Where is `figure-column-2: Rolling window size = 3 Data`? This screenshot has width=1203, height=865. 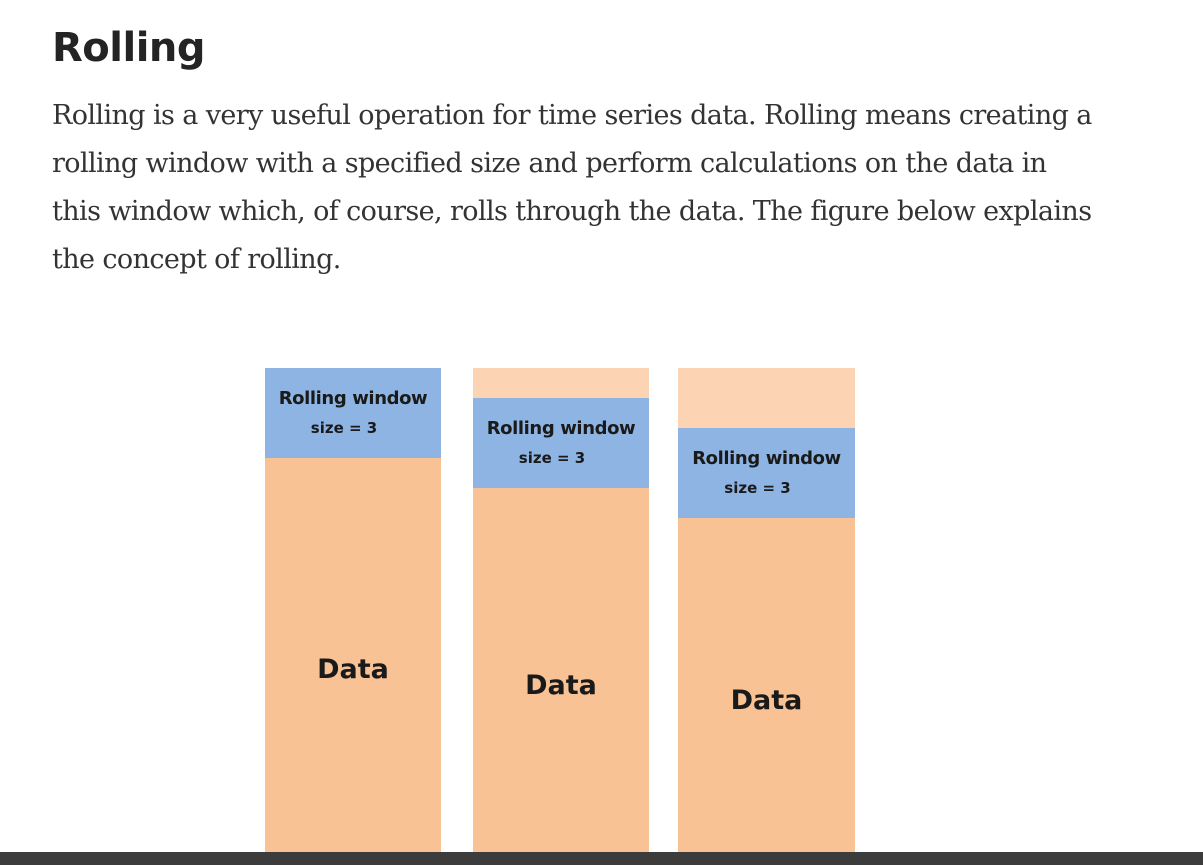 figure-column-2: Rolling window size = 3 Data is located at coordinates (561, 610).